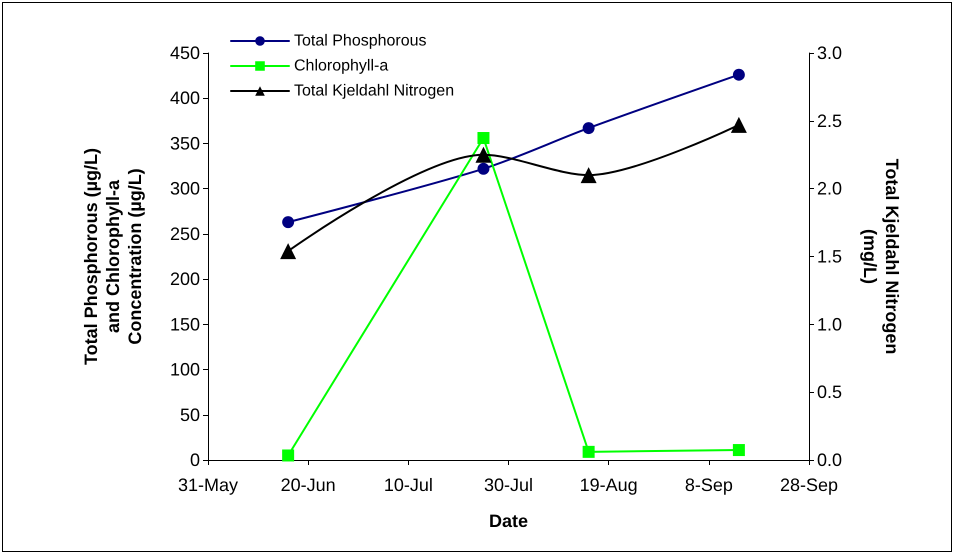 This screenshot has height=554, width=954. What do you see at coordinates (829, 392) in the screenshot?
I see `y2-tick-label: 0.5` at bounding box center [829, 392].